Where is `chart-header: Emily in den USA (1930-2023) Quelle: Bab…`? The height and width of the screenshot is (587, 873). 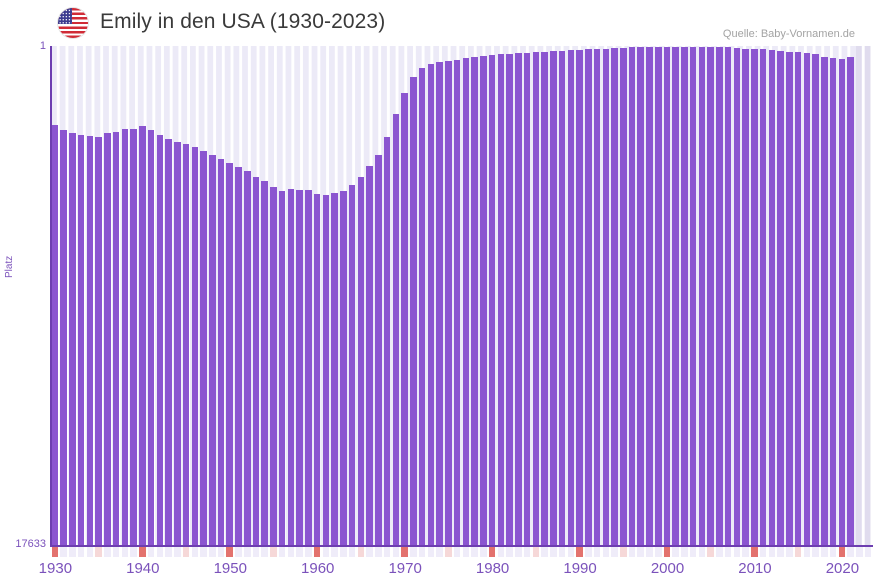 chart-header: Emily in den USA (1930-2023) Quelle: Bab… is located at coordinates (436, 21).